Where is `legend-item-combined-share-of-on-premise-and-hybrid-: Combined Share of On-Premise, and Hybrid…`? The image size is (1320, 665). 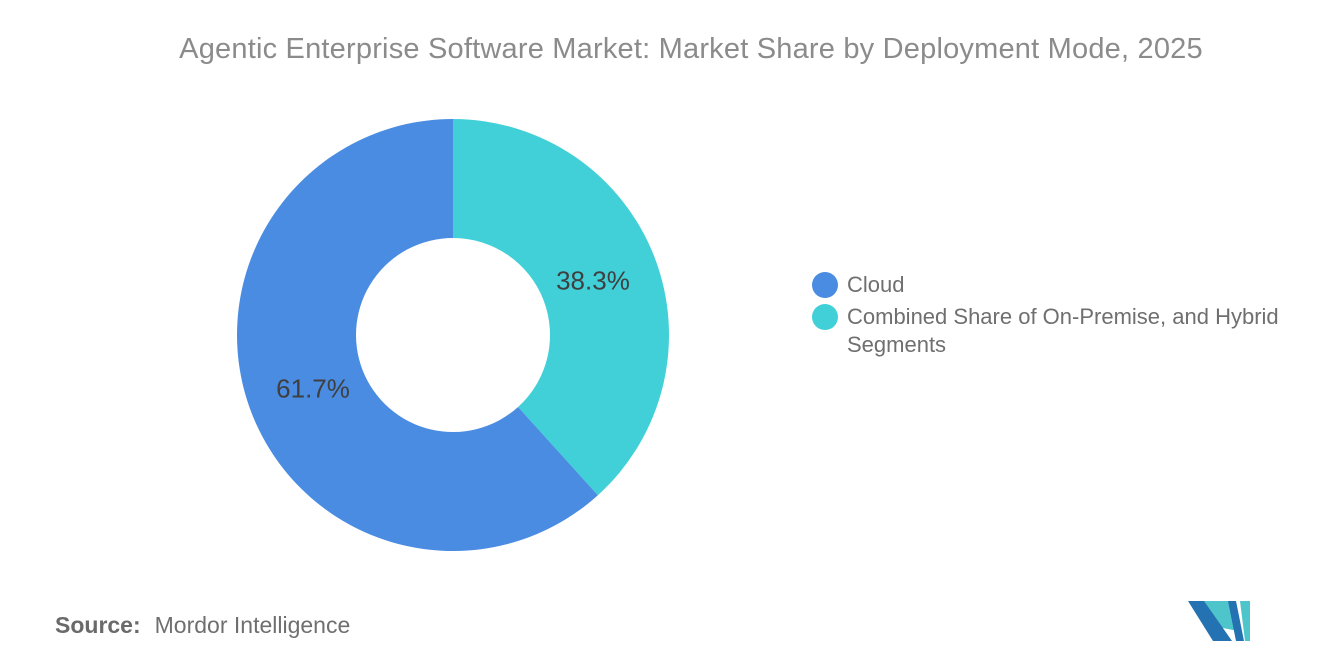
legend-item-combined-share-of-on-premise-and-hybrid-: Combined Share of On-Premise, and Hybrid… is located at coordinates (1054, 331).